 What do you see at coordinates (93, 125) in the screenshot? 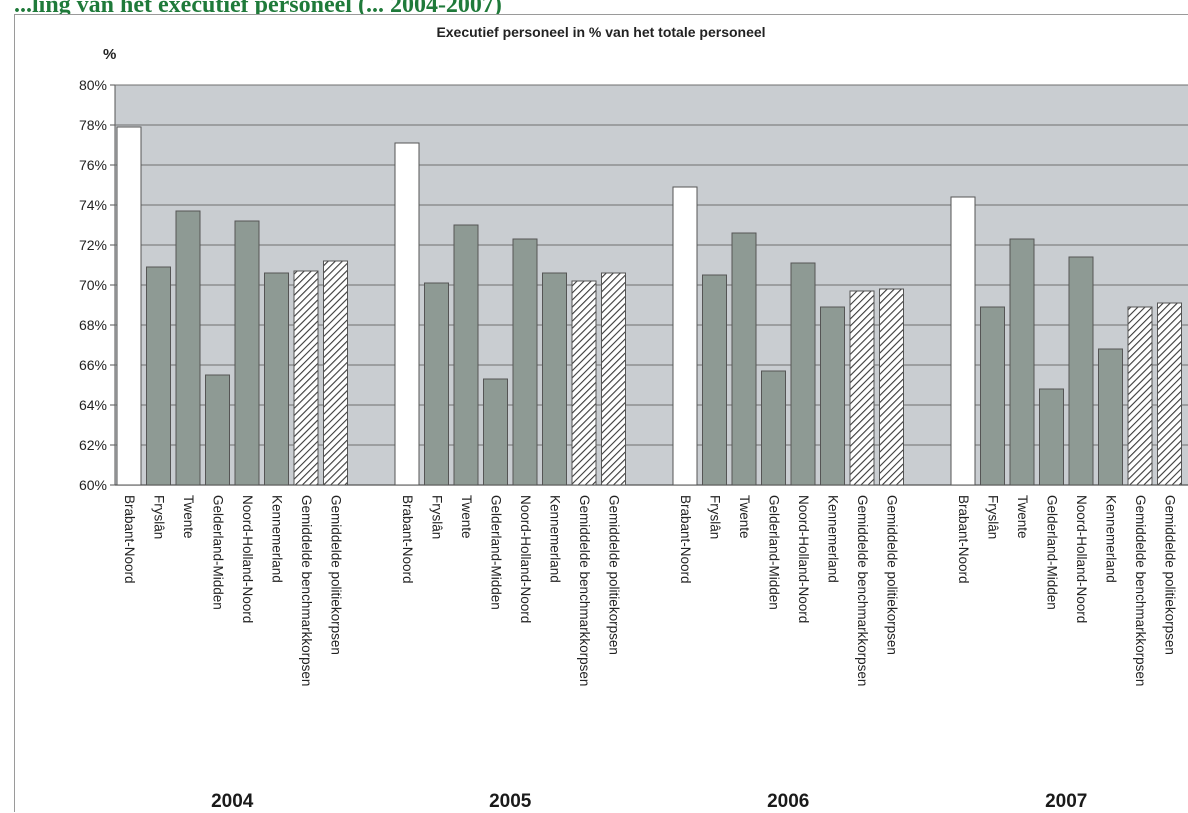
I see `y-tick-label: 78%` at bounding box center [93, 125].